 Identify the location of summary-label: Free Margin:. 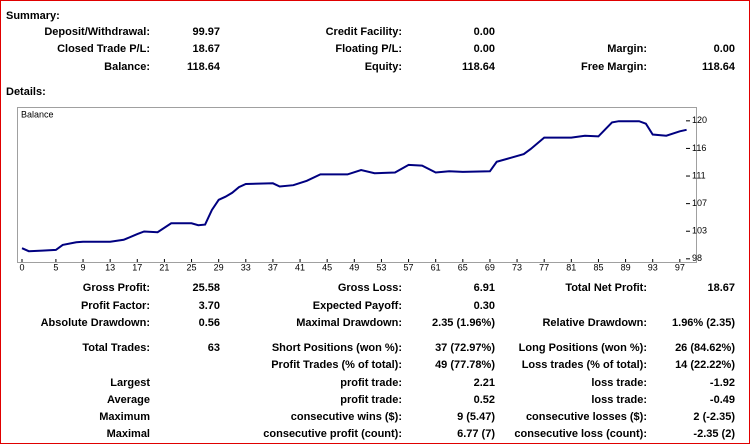
(614, 67).